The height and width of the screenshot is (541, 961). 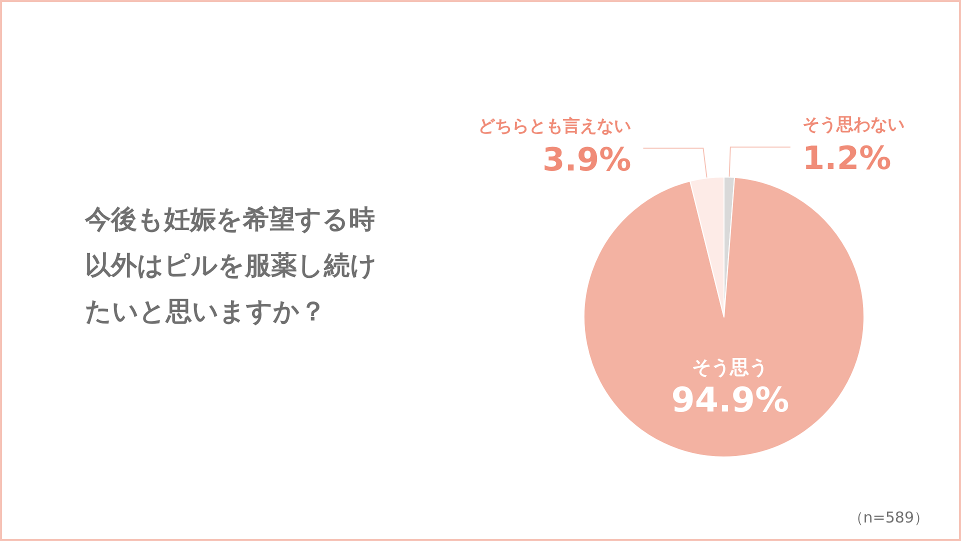 What do you see at coordinates (730, 367) in the screenshot?
I see `slice-label: そう思う` at bounding box center [730, 367].